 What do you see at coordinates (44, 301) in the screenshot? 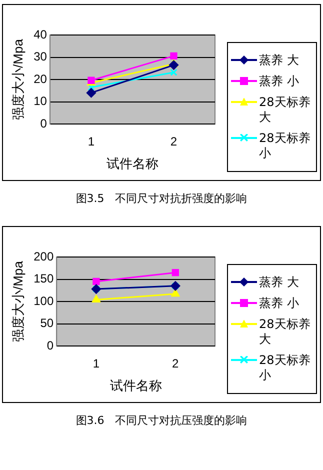
I see `y-tick-label: 100` at bounding box center [44, 301].